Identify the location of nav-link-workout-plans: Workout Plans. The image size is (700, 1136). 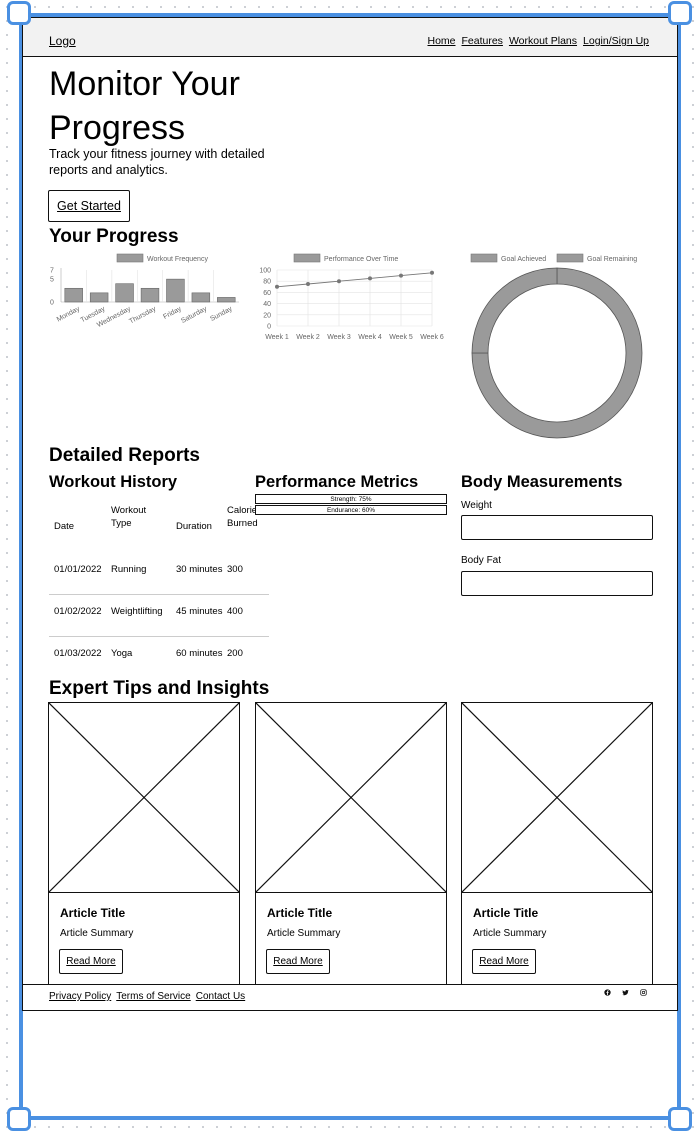
(543, 41).